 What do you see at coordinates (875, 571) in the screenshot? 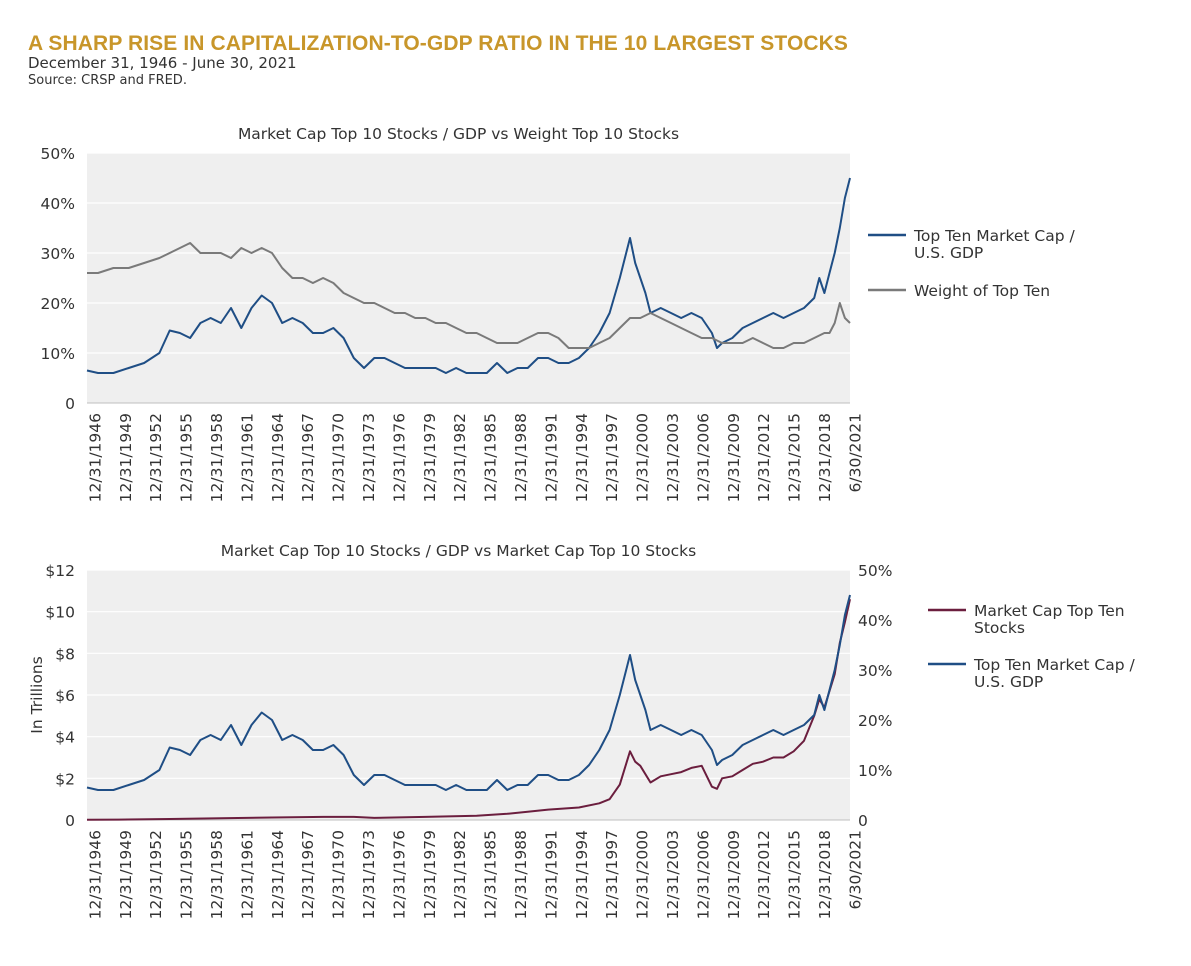
I see `y2-tick-label: 50%` at bounding box center [875, 571].